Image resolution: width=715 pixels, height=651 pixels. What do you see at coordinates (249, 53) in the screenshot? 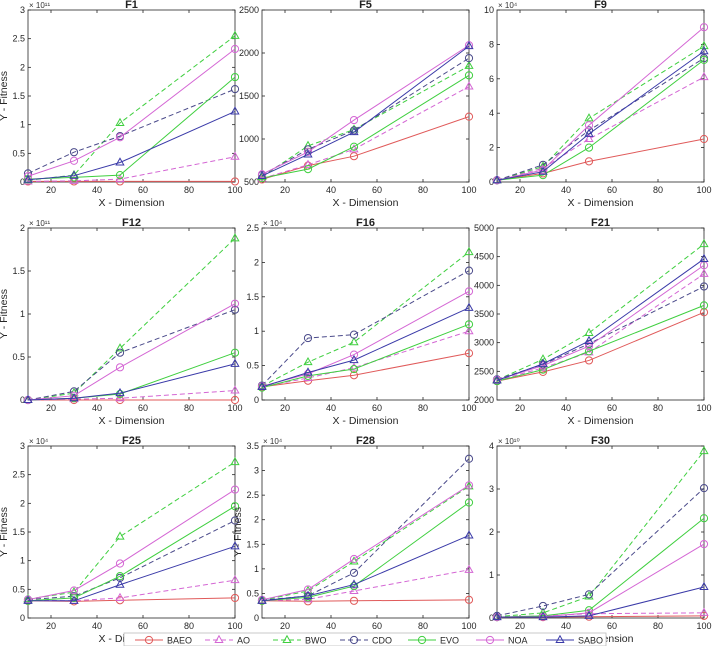
I see `y-tick-label: 2000` at bounding box center [249, 53].